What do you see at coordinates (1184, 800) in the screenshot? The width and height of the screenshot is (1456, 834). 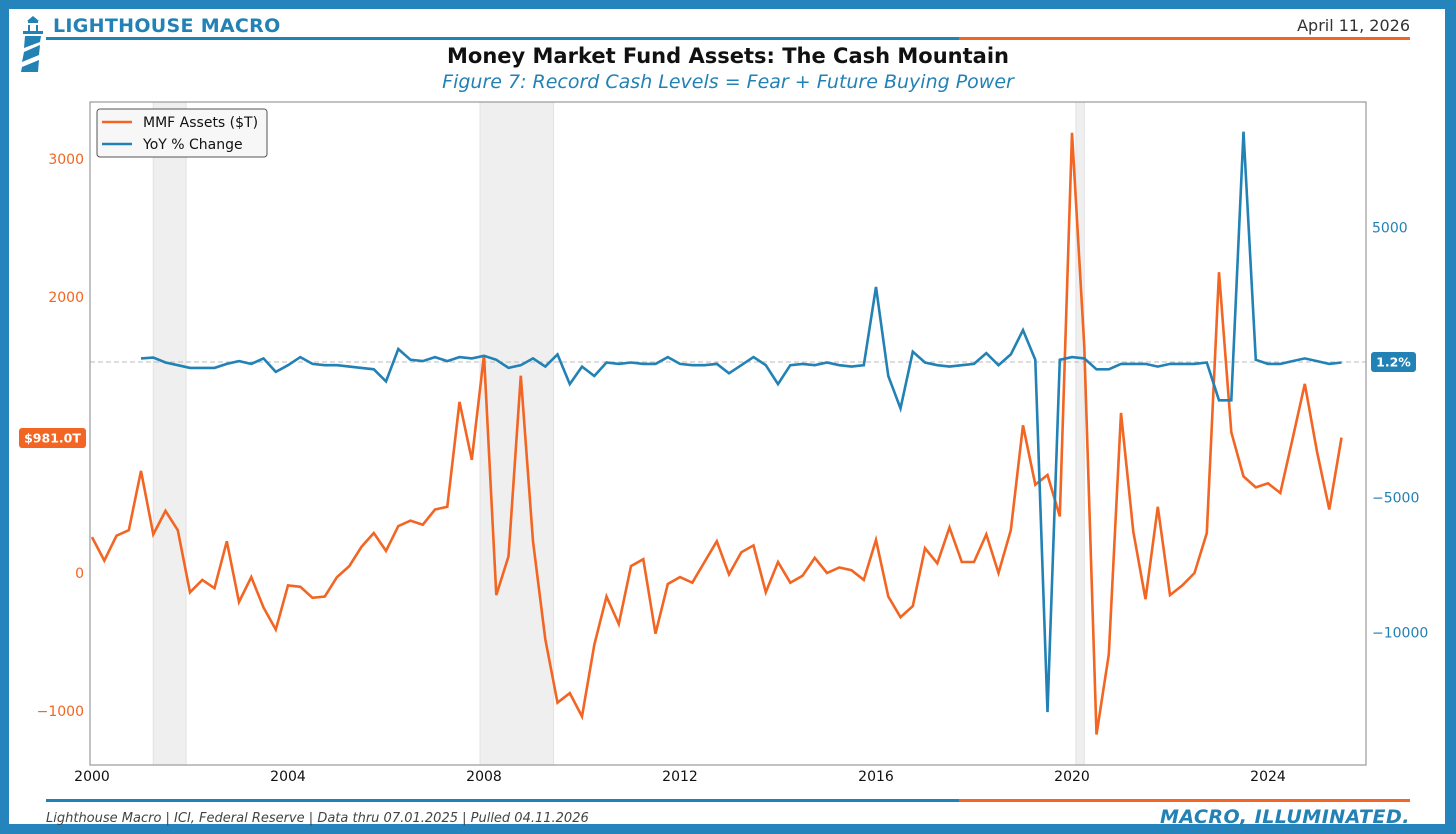 I see `footer-rule-orange` at bounding box center [1184, 800].